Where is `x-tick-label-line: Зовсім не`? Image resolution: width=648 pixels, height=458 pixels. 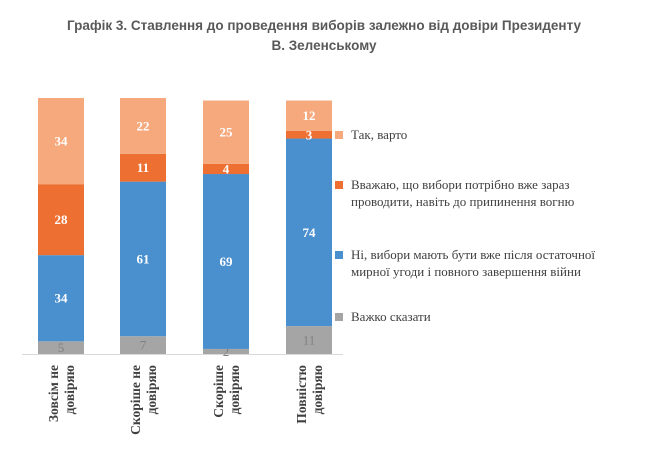 x-tick-label-line: Зовсім не is located at coordinates (53, 393).